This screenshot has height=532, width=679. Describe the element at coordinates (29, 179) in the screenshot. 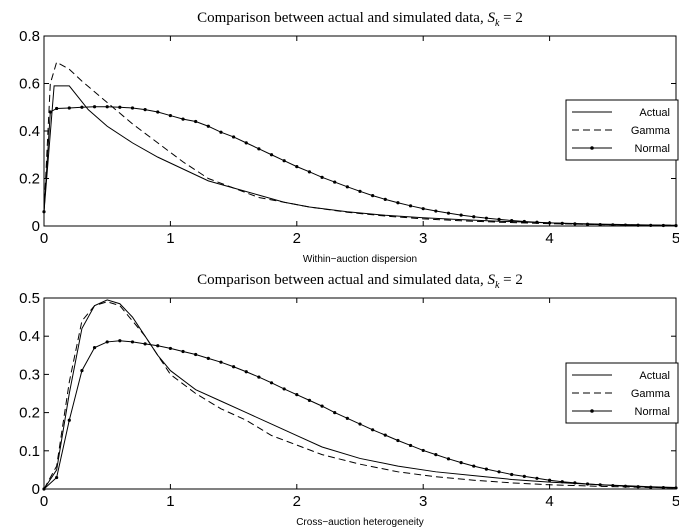

I see `y-tick-label: 0.2` at that location.